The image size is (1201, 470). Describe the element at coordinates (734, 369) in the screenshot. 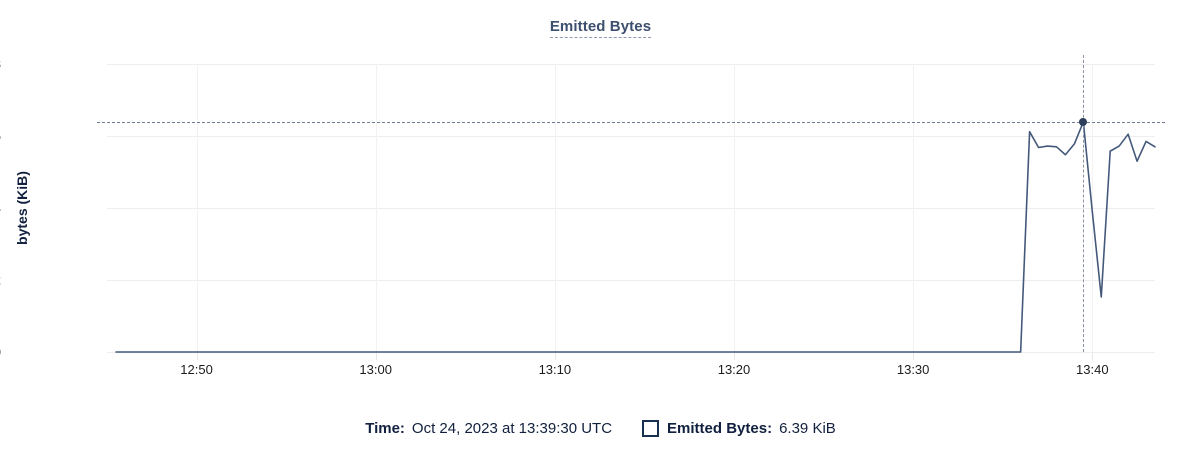

I see `x-tick-label: 13:20` at that location.